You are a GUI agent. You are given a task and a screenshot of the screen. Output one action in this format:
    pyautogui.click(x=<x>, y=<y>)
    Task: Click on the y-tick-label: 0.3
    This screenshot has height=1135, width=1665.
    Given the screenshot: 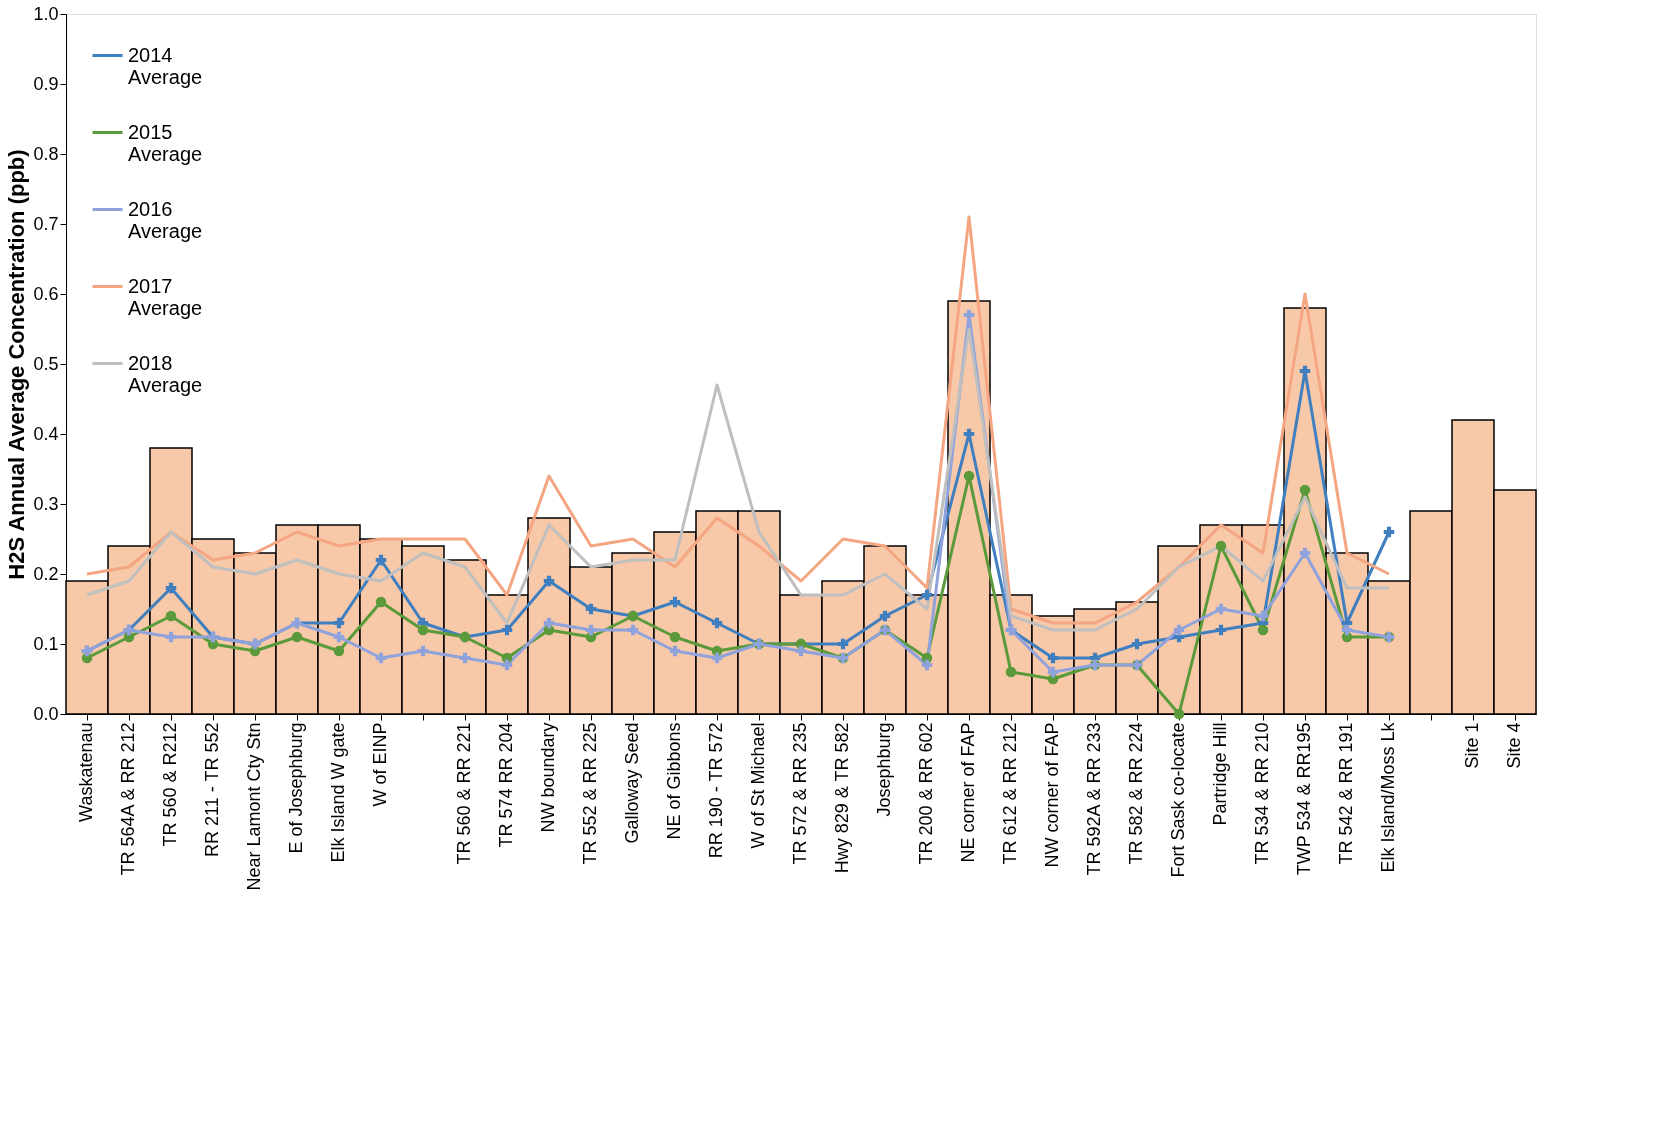 What is the action you would take?
    pyautogui.click(x=46, y=503)
    